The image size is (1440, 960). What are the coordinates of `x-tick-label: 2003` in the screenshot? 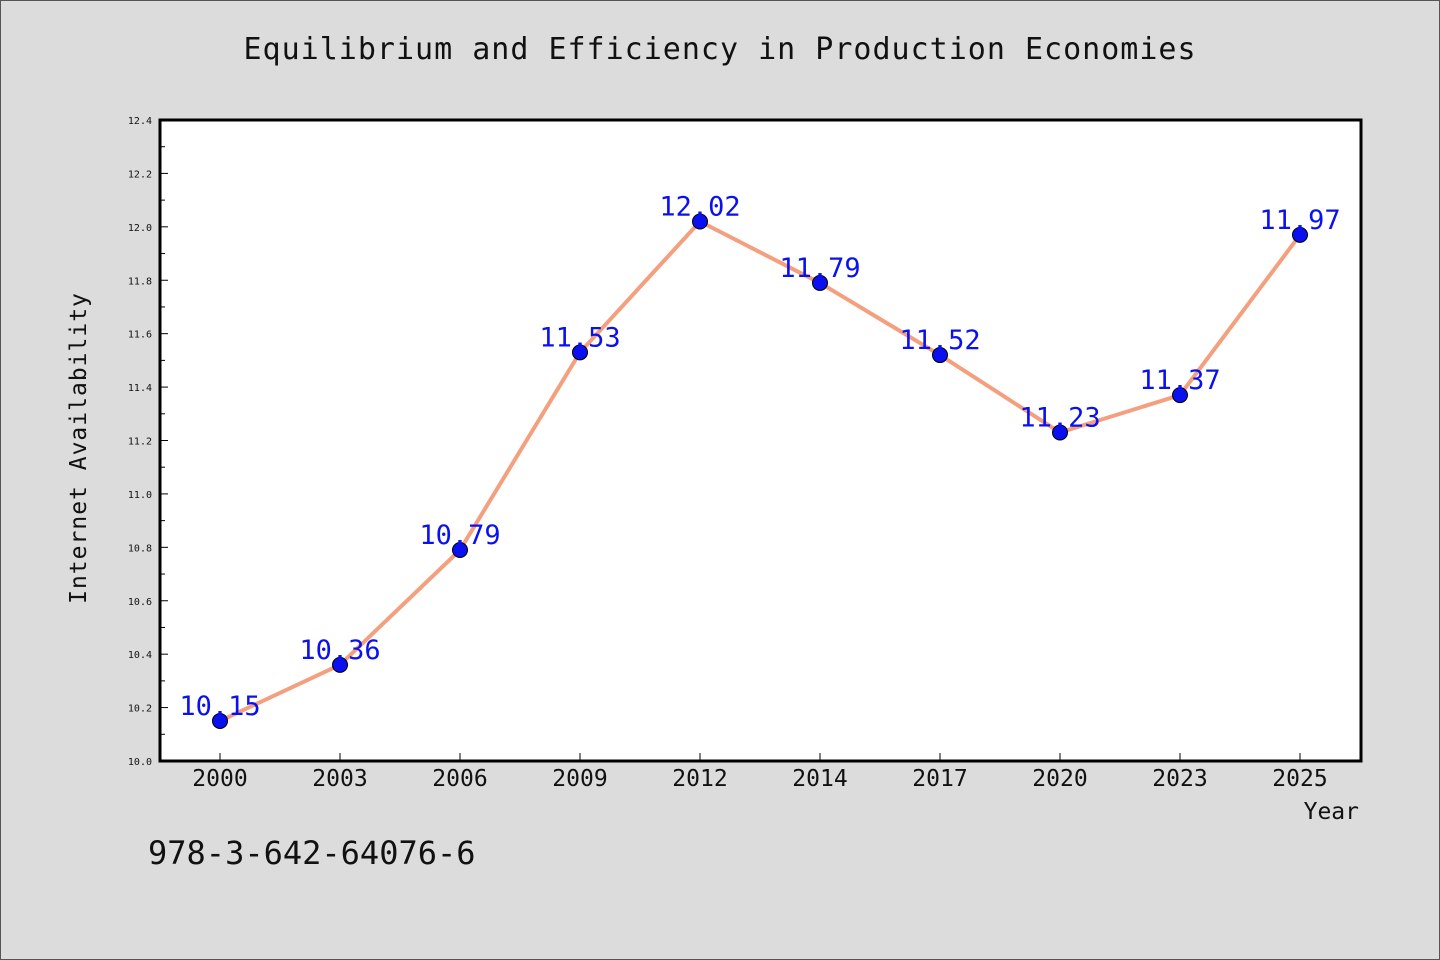 It's located at (339, 779).